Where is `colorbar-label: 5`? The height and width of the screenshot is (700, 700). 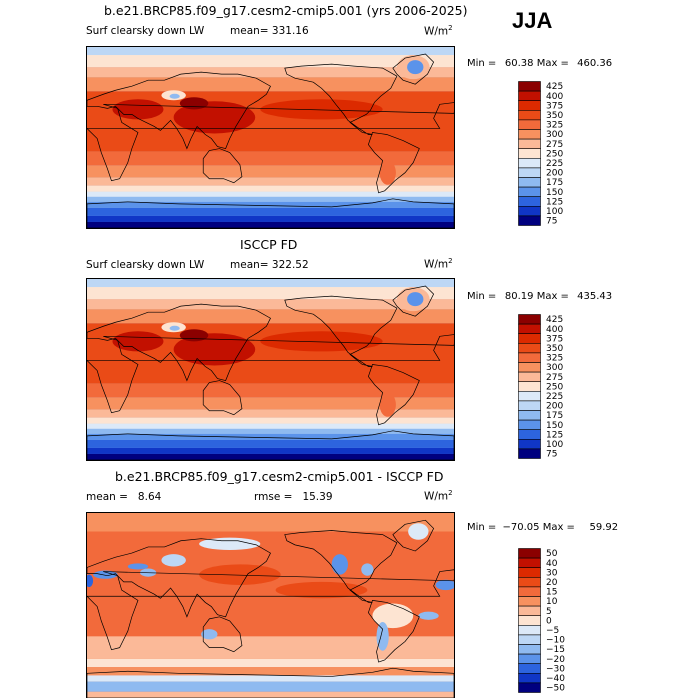
colorbar-label: 5 is located at coordinates (549, 612).